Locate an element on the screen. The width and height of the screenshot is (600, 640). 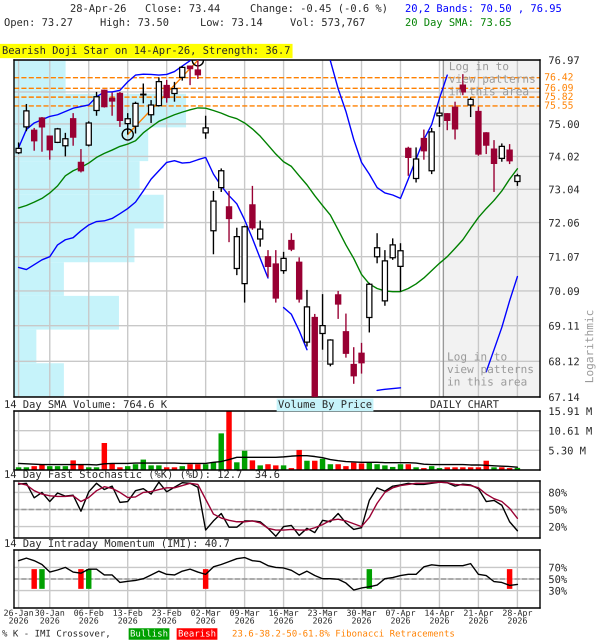
text: Bearish Doji Star on 14-Apr-26, Strength: 36.7 is located at coordinates (146, 51).